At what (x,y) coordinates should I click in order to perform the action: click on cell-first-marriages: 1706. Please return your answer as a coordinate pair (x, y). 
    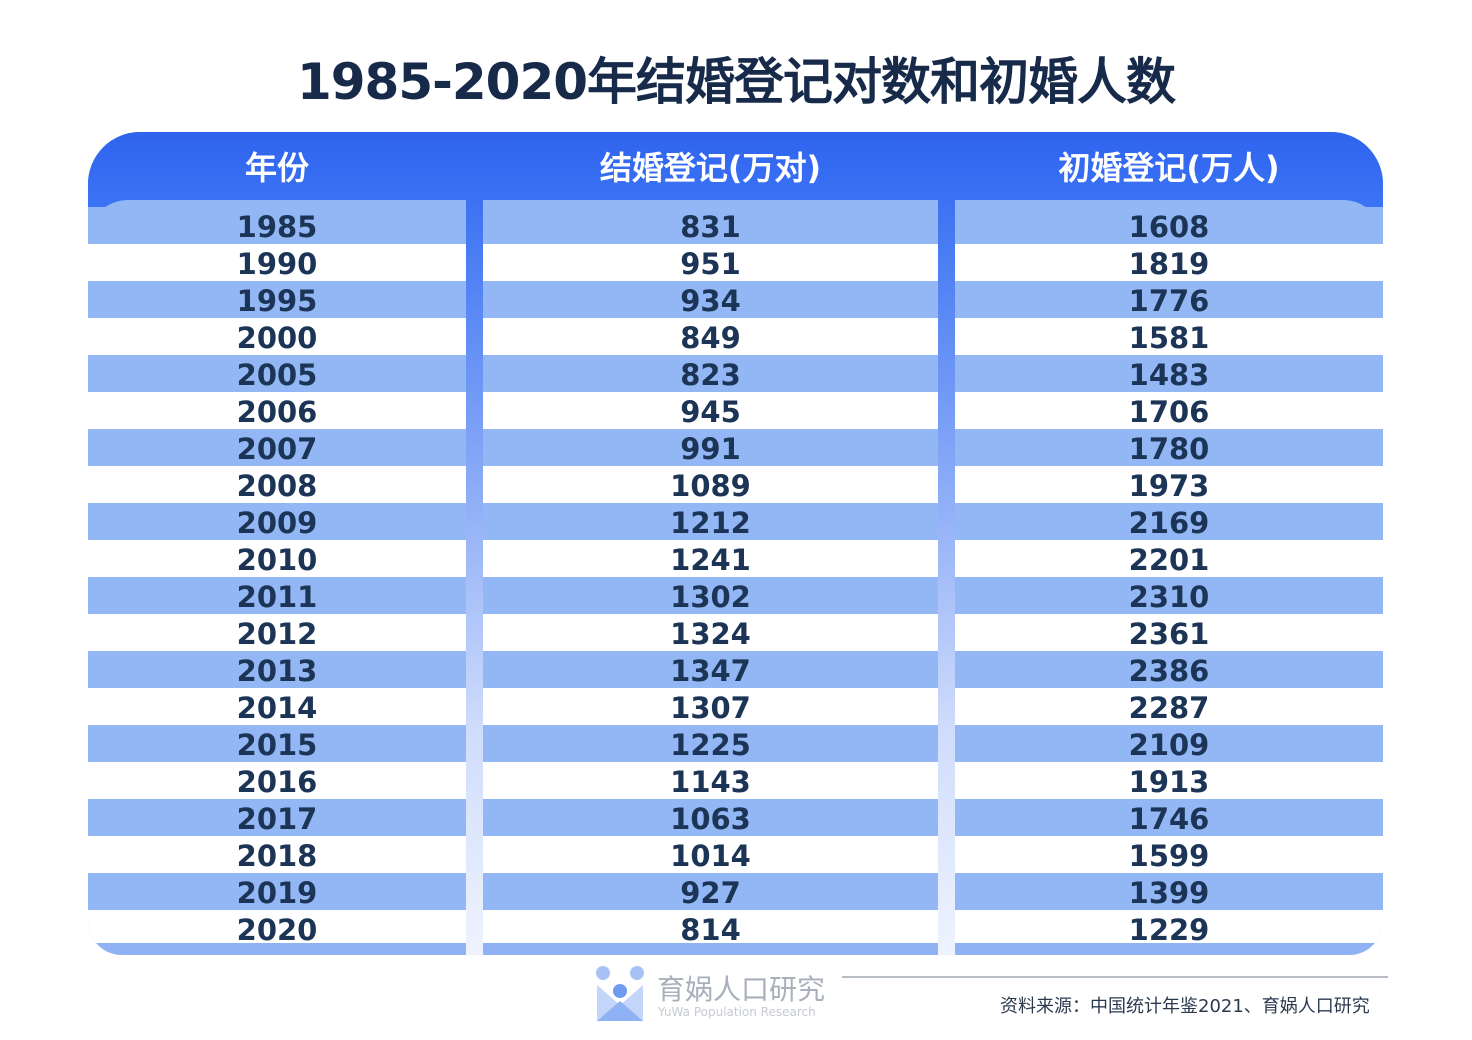
    Looking at the image, I should click on (1169, 412).